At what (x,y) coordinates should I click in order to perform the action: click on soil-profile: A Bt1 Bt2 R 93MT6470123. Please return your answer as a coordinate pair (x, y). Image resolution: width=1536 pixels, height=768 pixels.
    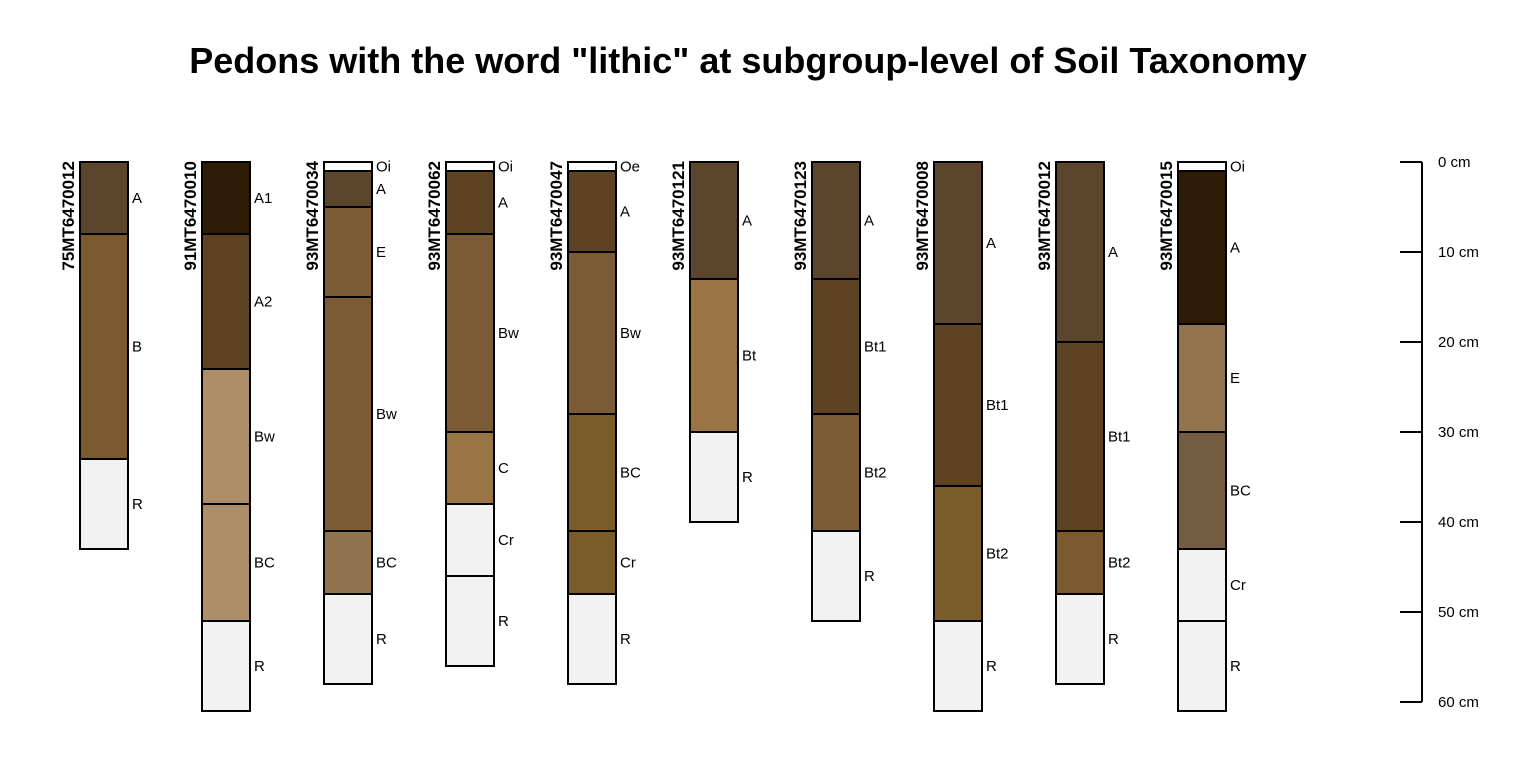
    Looking at the image, I should click on (839, 391).